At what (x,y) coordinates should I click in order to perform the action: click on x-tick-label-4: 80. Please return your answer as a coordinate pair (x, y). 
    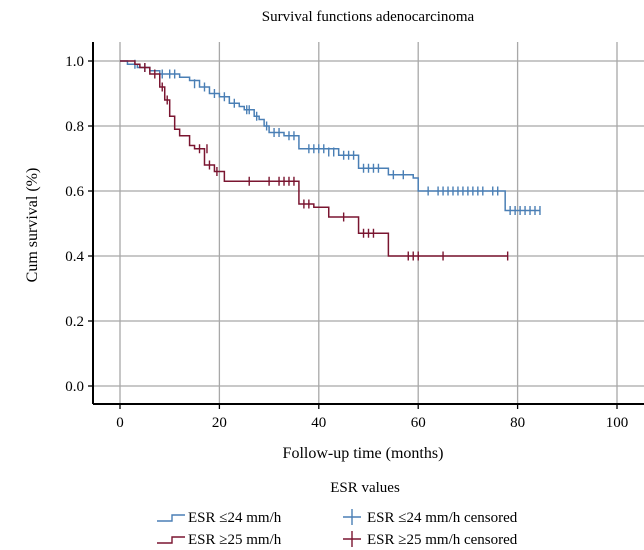
    Looking at the image, I should click on (517, 423).